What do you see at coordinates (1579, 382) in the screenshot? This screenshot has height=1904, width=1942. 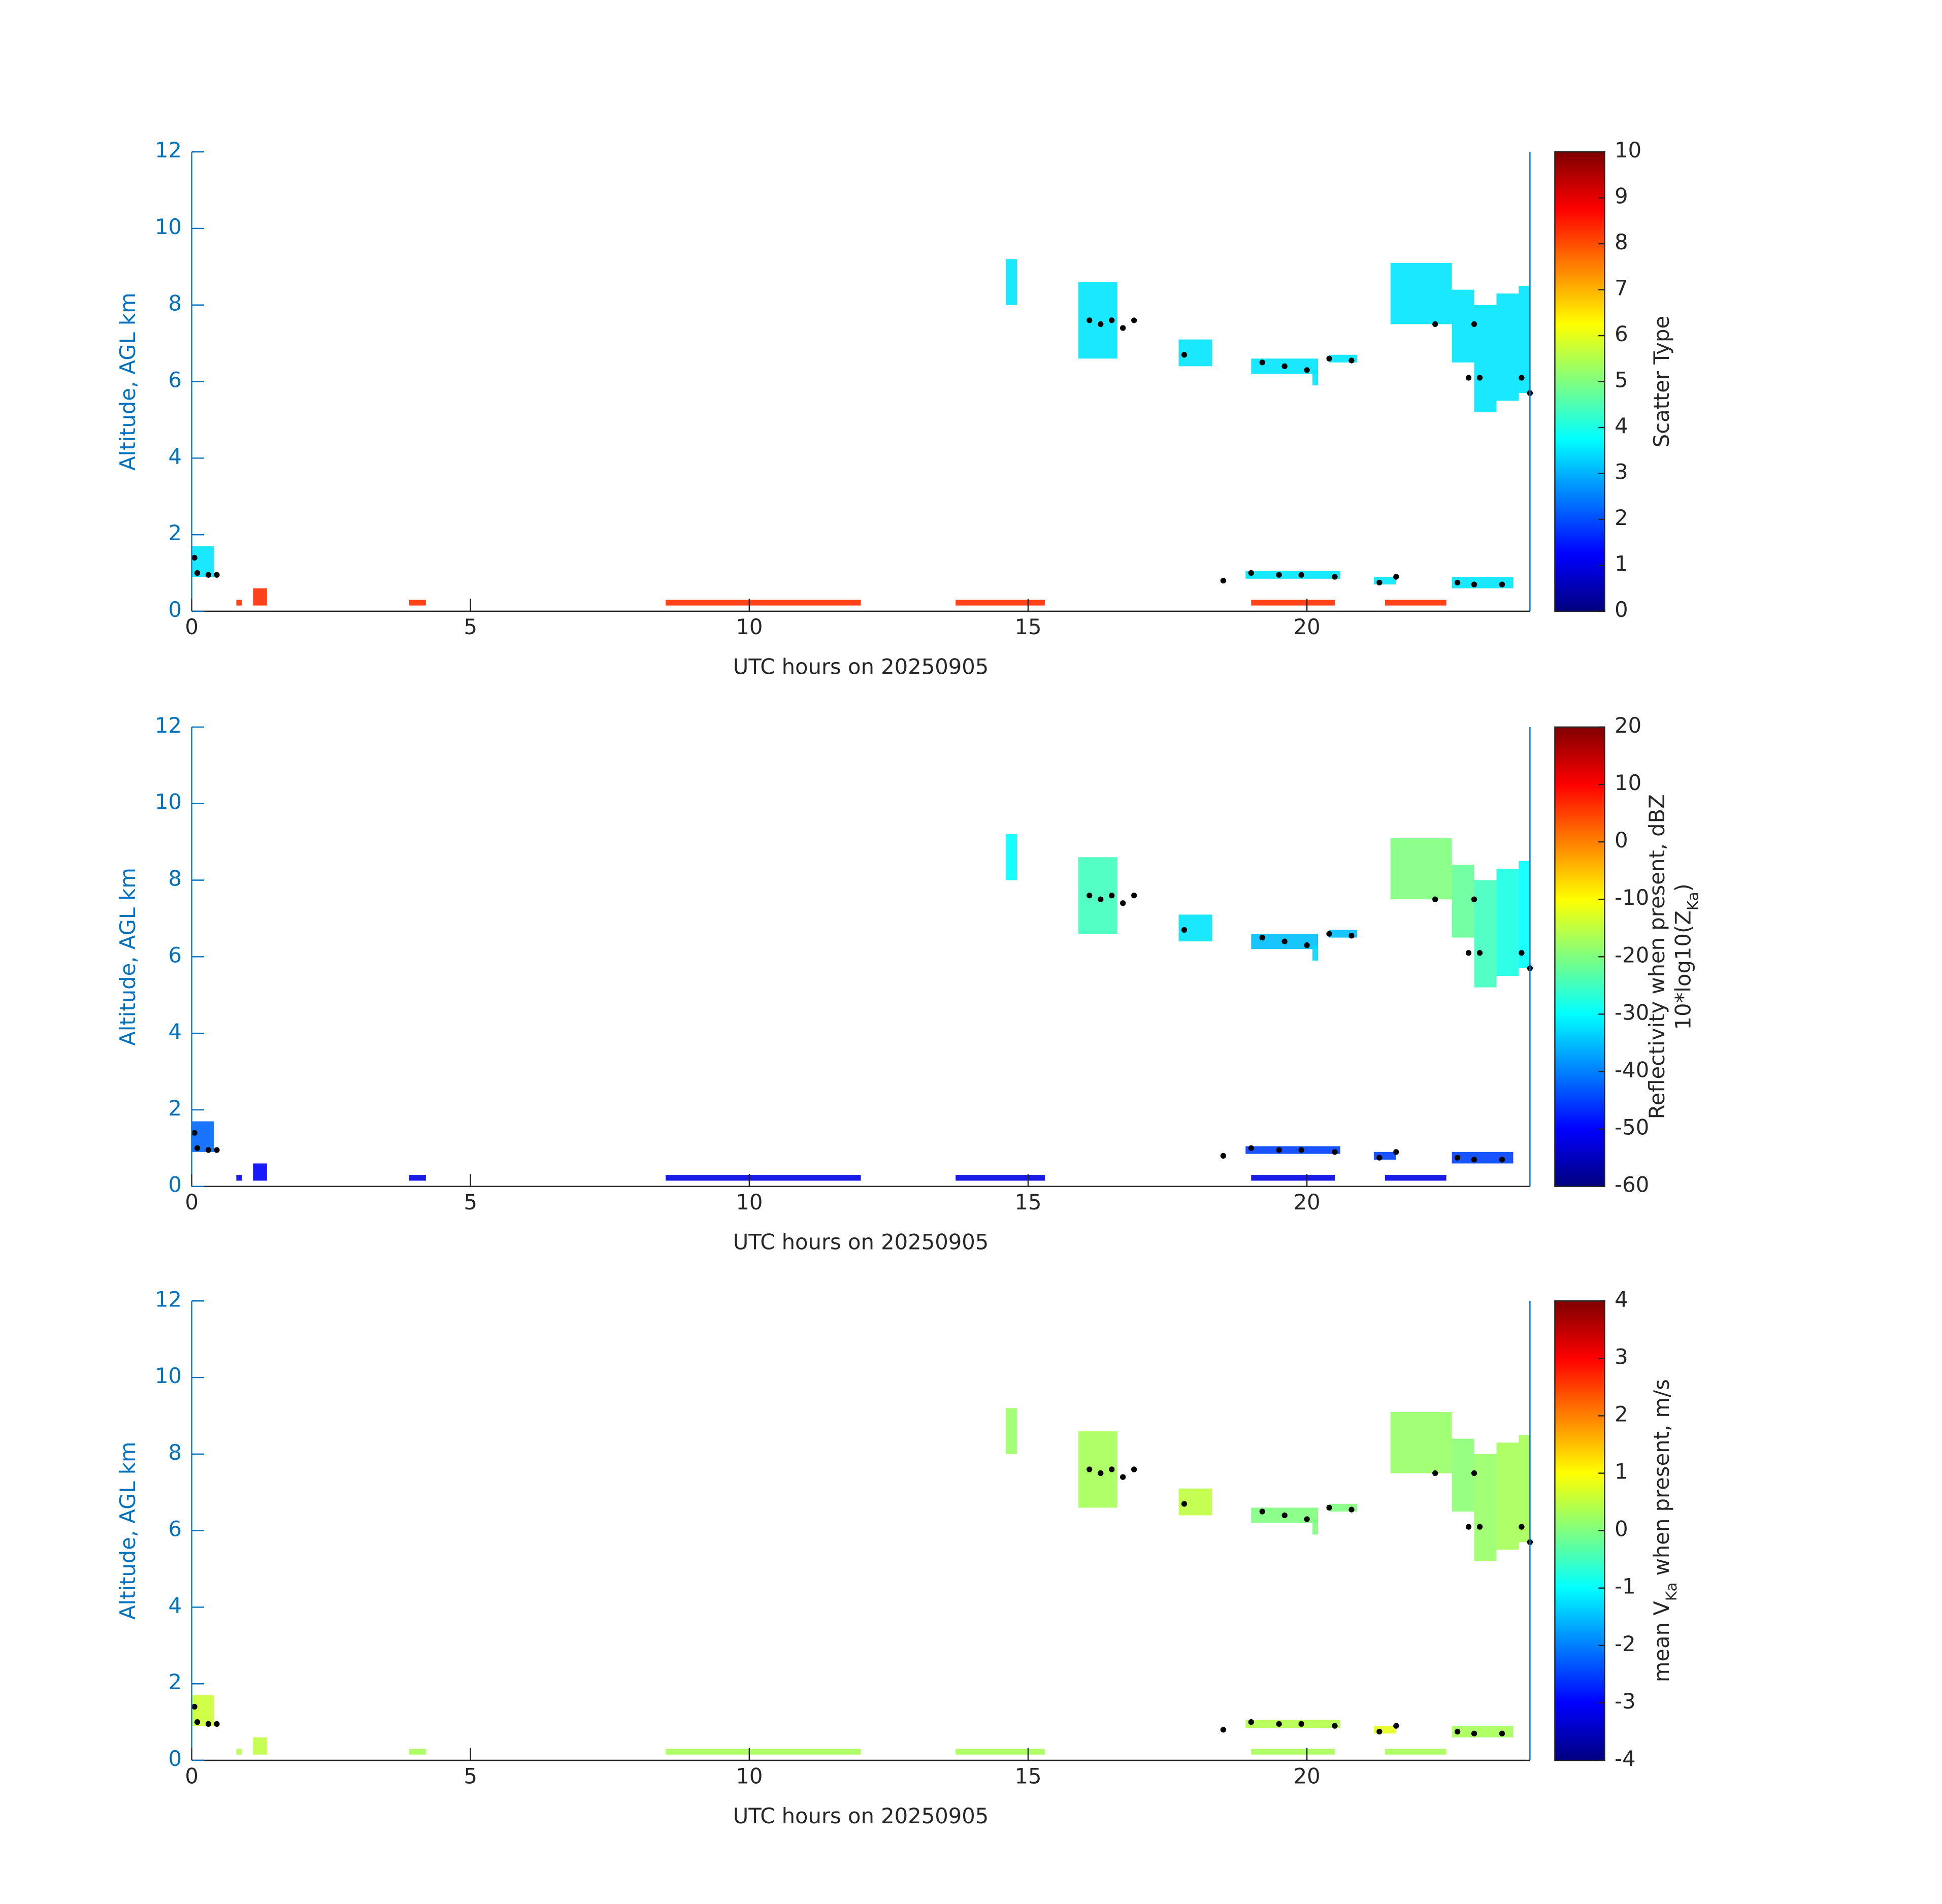 I see `colorbar` at bounding box center [1579, 382].